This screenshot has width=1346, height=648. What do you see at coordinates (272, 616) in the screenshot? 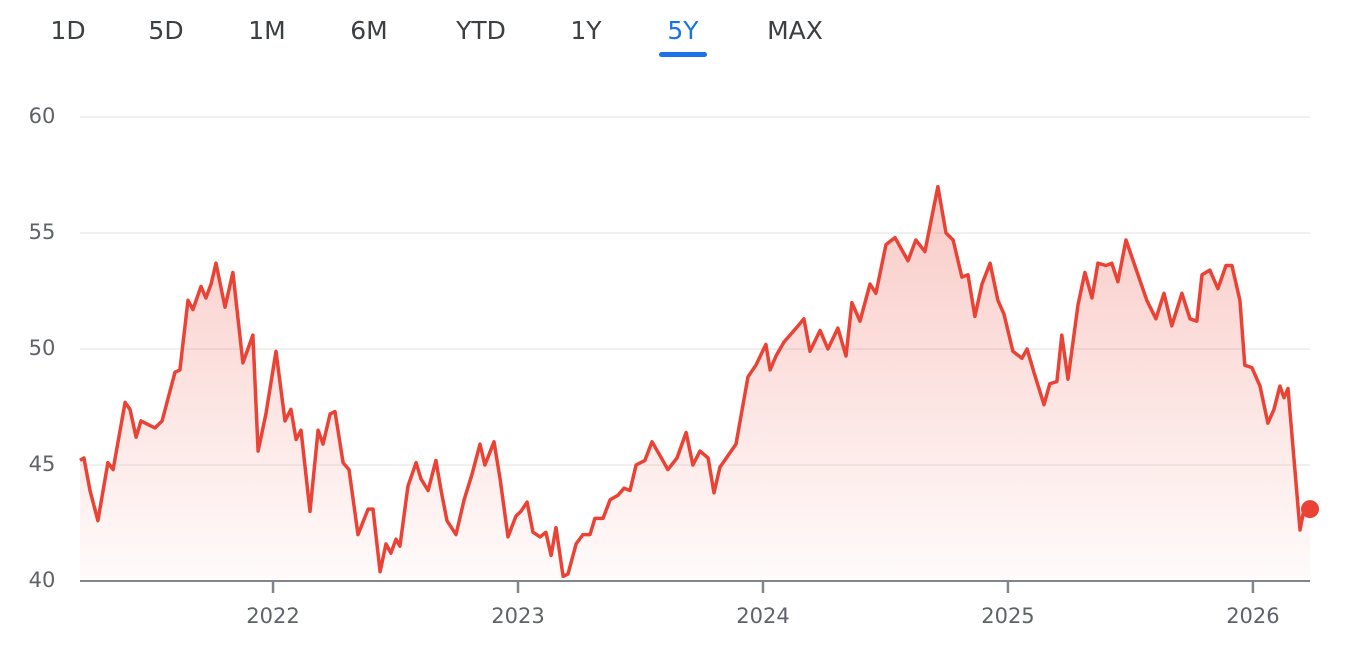
I see `x-tick-label: 2022` at bounding box center [272, 616].